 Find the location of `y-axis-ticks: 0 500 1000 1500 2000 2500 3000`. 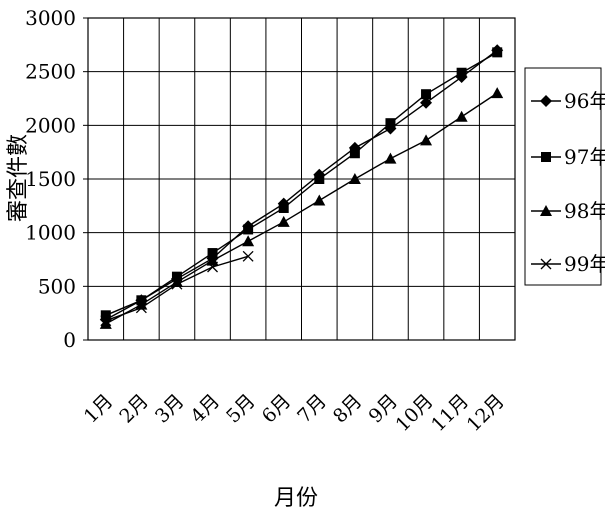

y-axis-ticks: 0 500 1000 1500 2000 2500 3000 is located at coordinates (56, 179).